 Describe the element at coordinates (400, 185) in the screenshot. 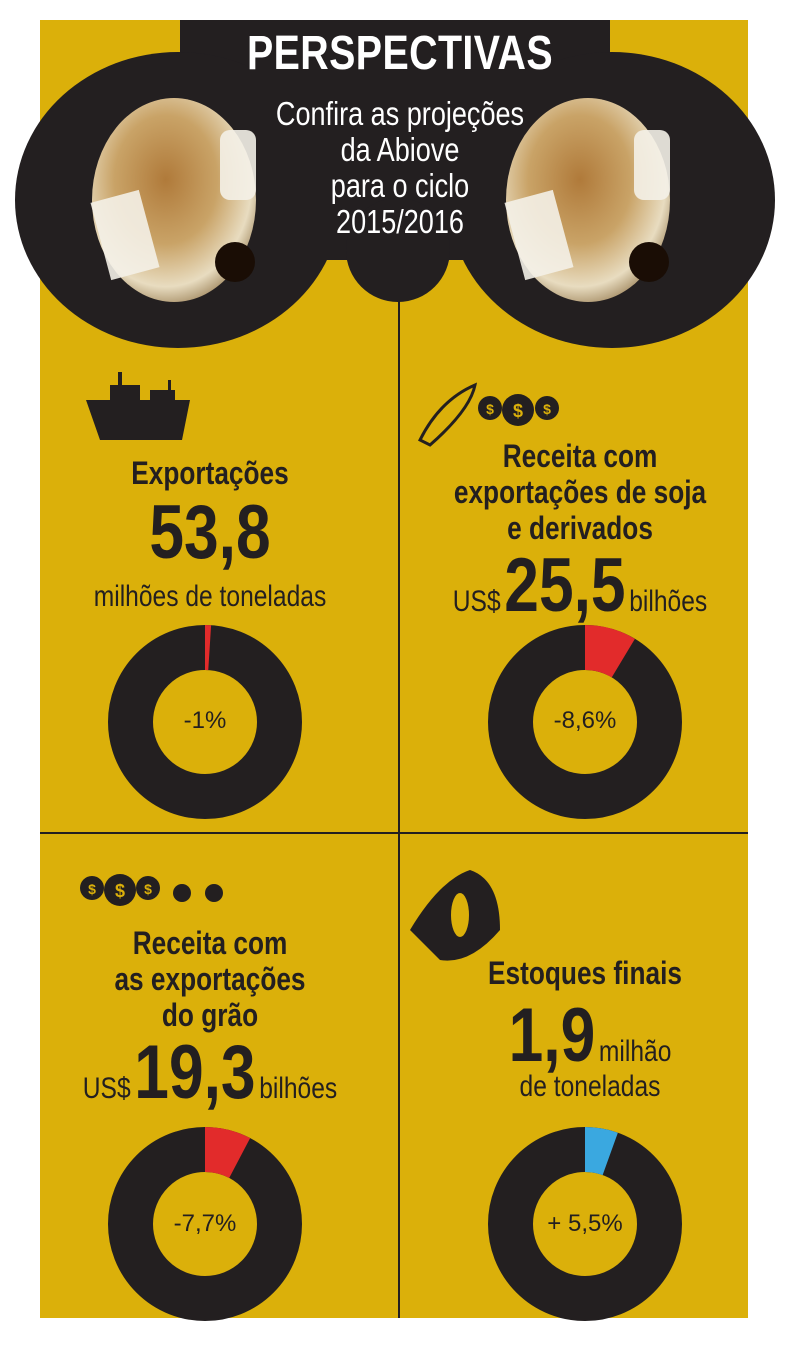

I see `subtitle-line: para o ciclo` at that location.